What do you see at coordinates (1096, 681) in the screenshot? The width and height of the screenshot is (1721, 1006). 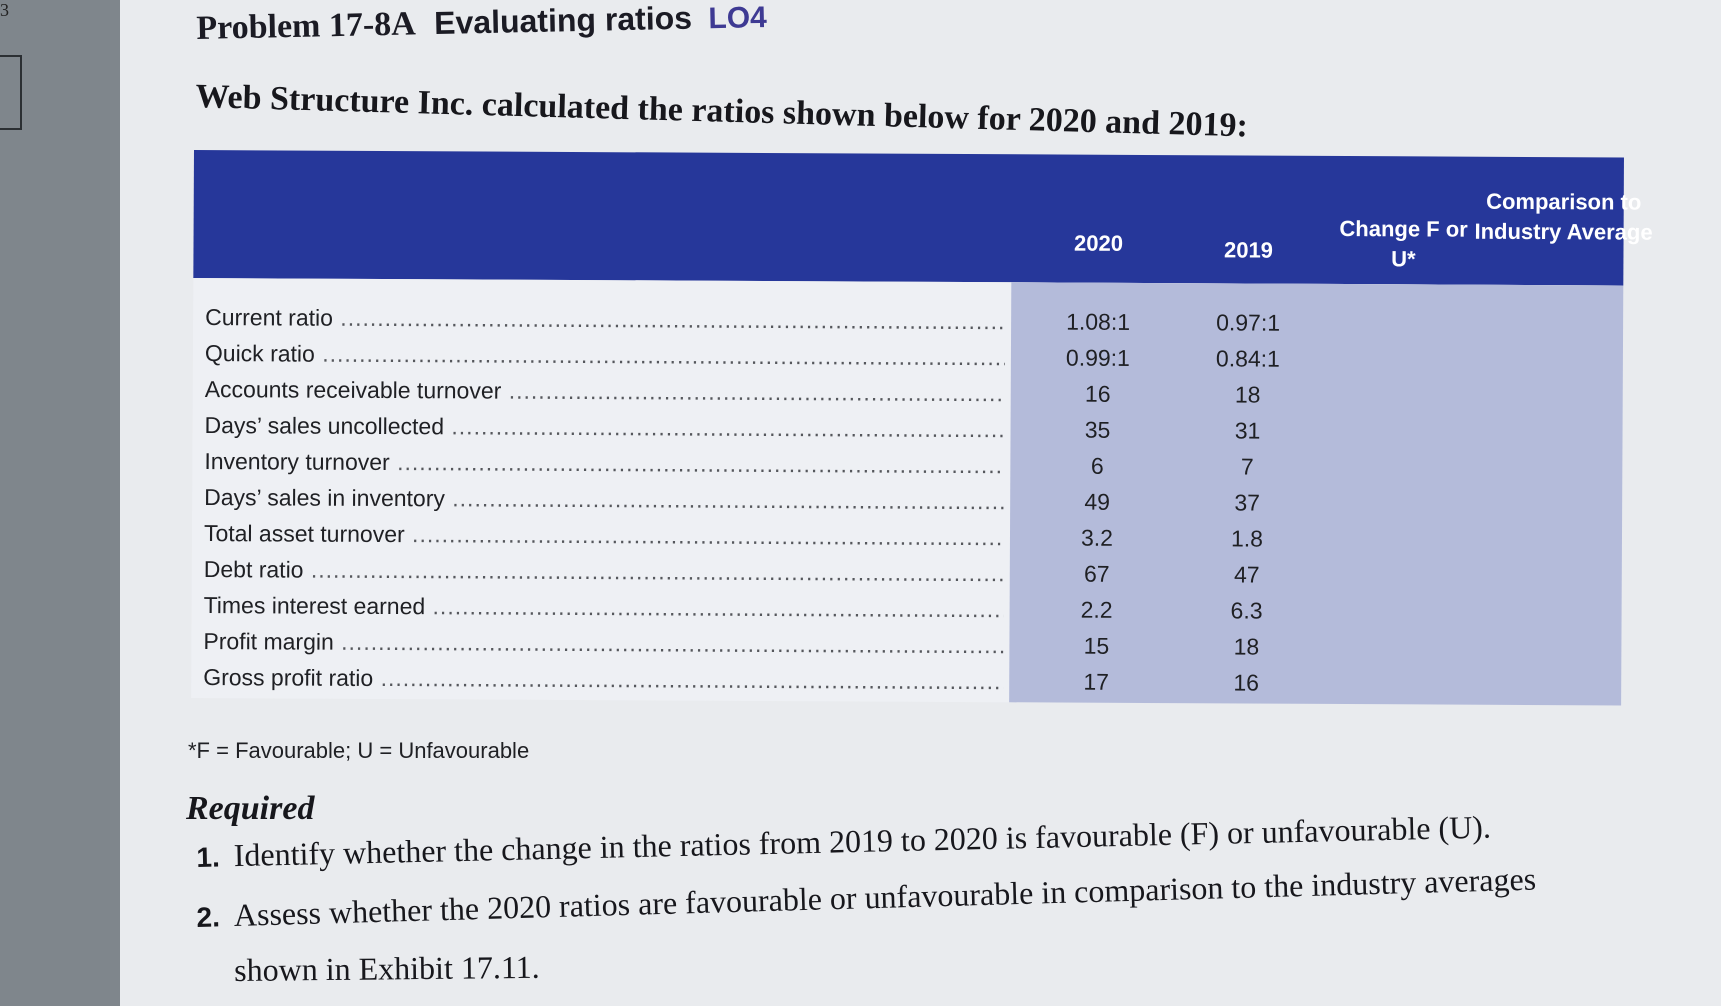 I see `value-2020: 17` at bounding box center [1096, 681].